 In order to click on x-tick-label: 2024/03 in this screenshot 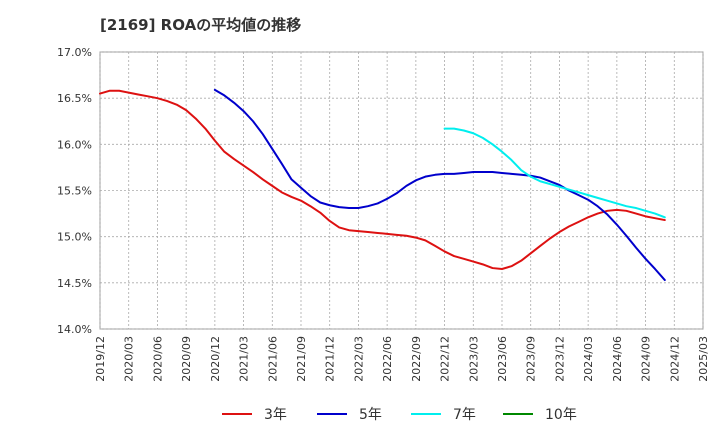, I will do `click(588, 359)`.